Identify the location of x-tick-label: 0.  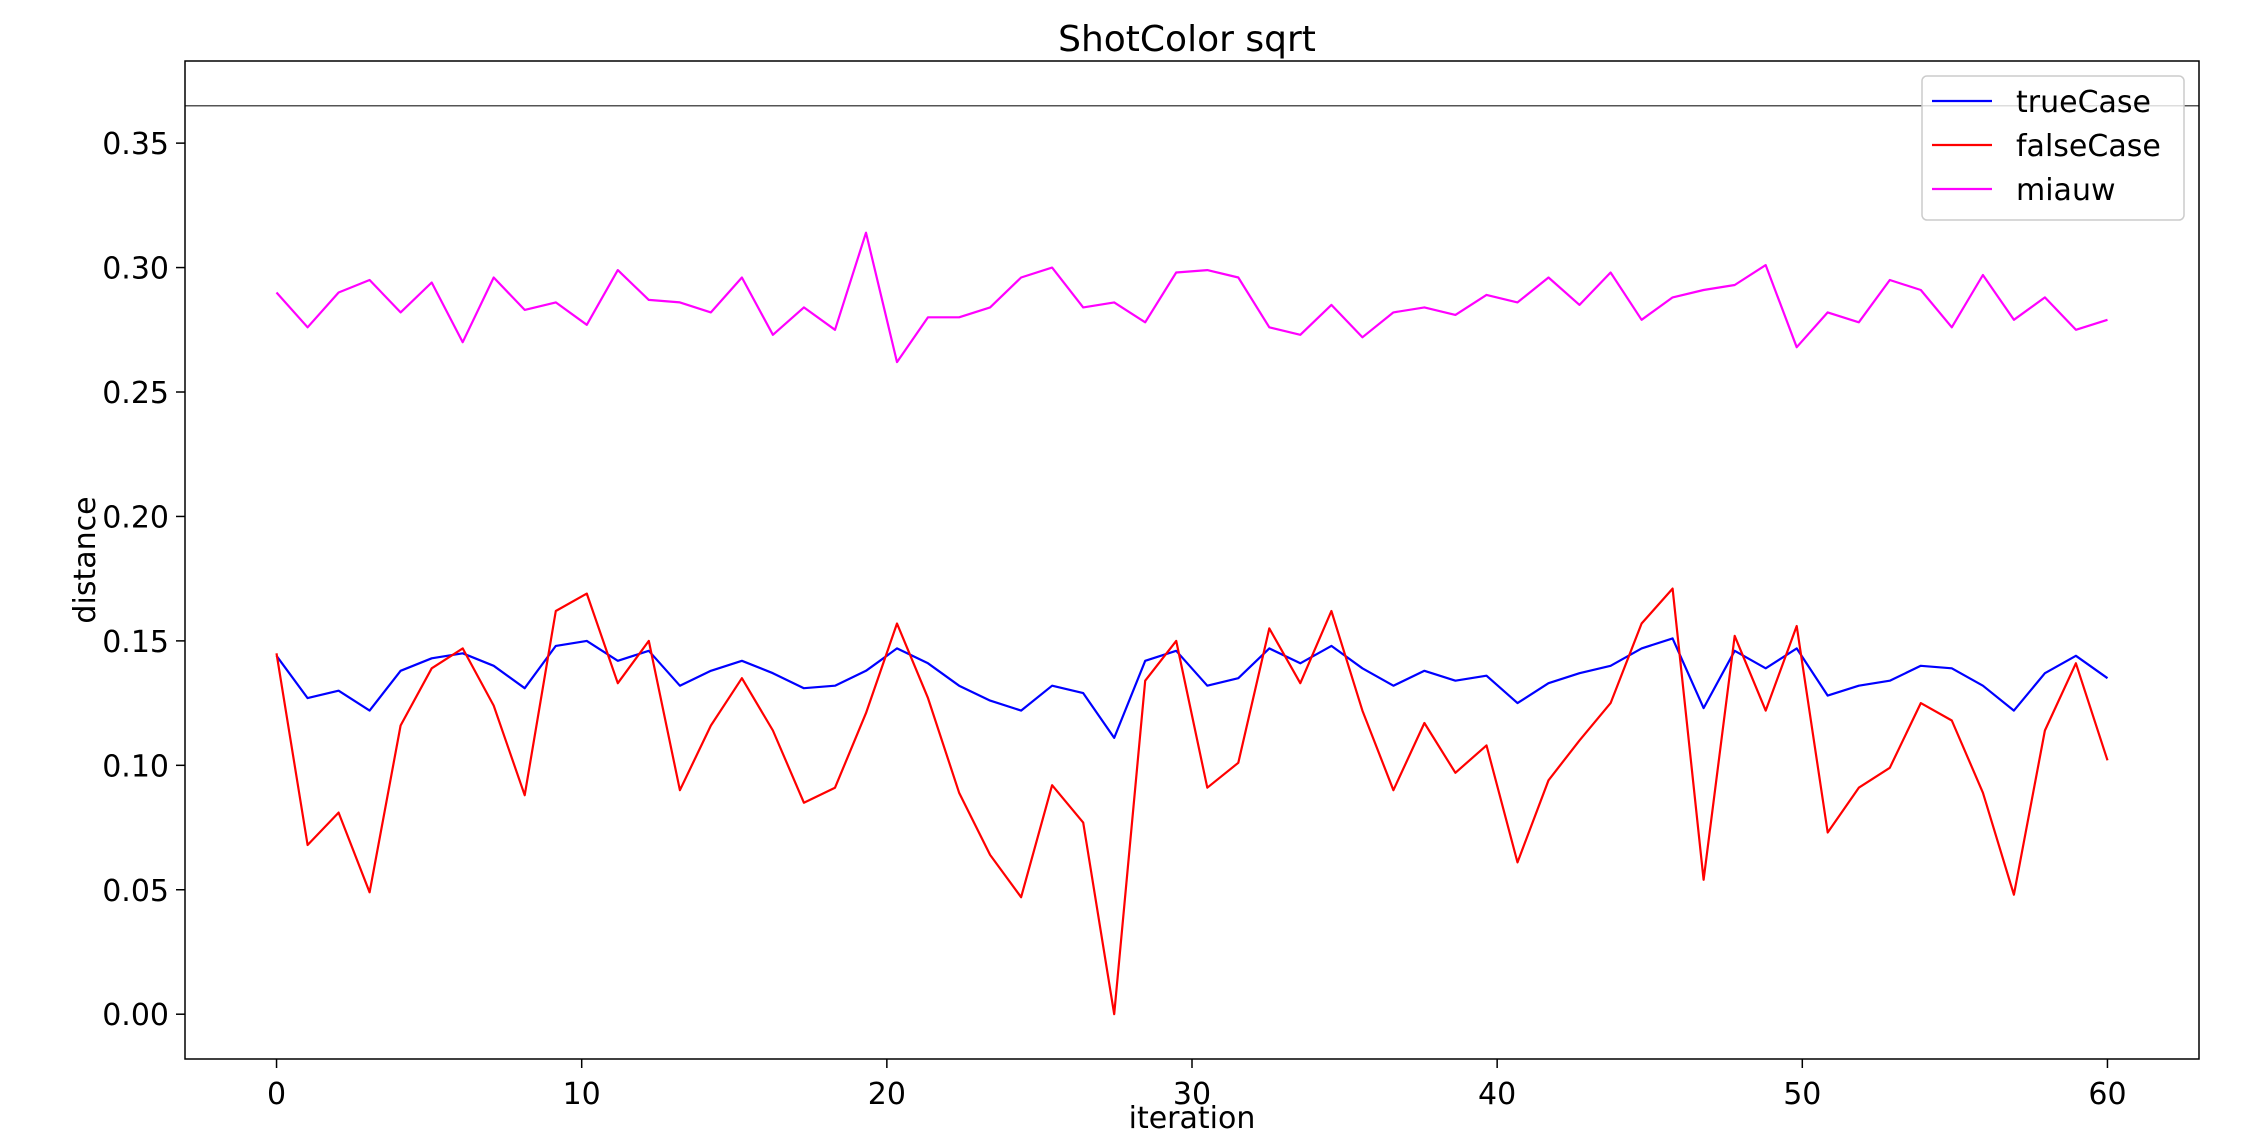
(276, 1094).